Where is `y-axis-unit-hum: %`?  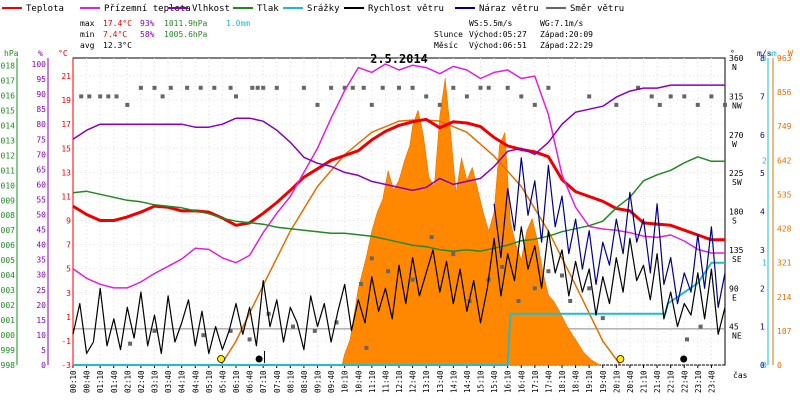 y-axis-unit-hum: % is located at coordinates (40, 53).